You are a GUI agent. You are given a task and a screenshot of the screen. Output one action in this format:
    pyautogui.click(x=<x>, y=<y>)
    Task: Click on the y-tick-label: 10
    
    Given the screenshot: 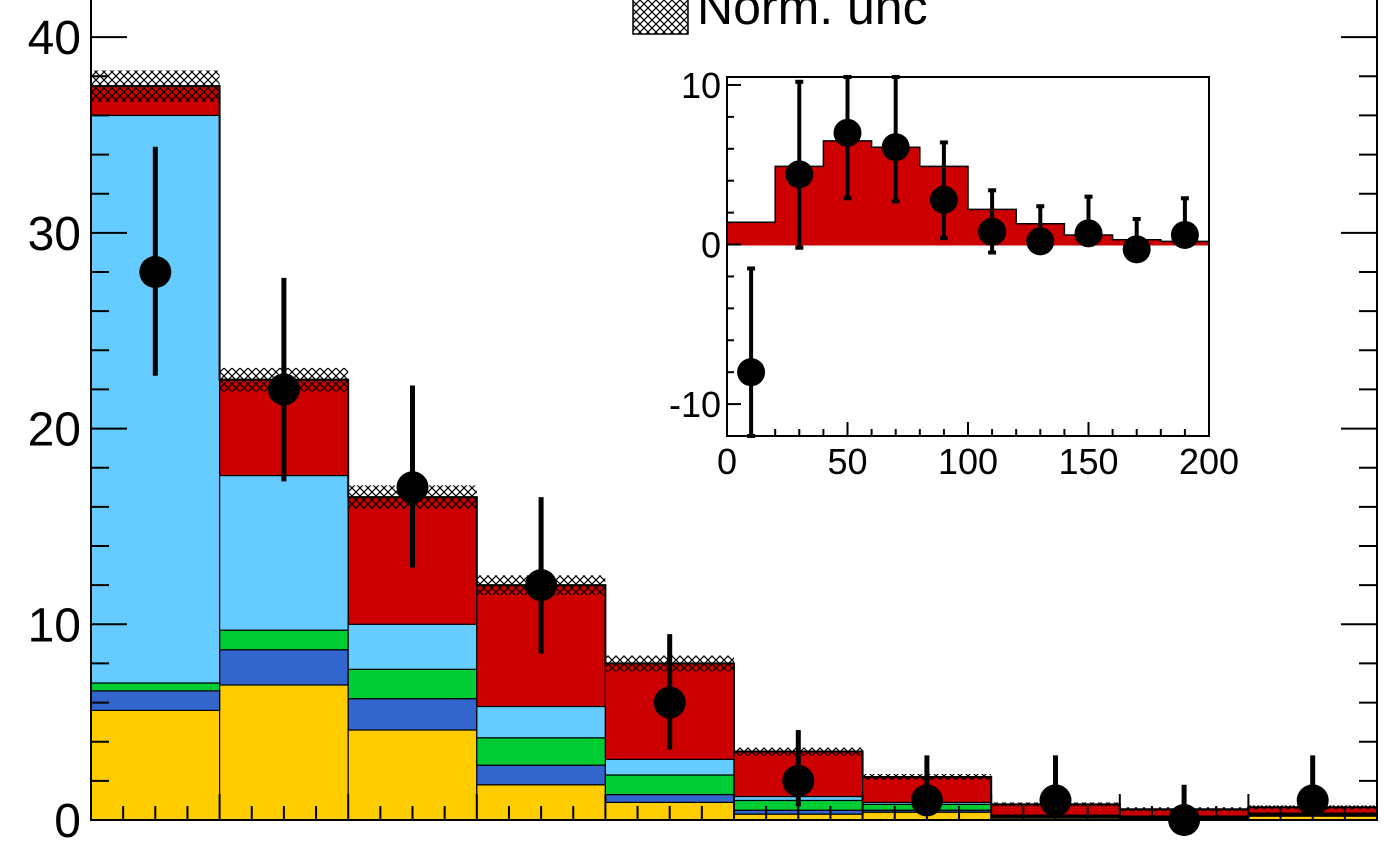 What is the action you would take?
    pyautogui.click(x=54, y=625)
    